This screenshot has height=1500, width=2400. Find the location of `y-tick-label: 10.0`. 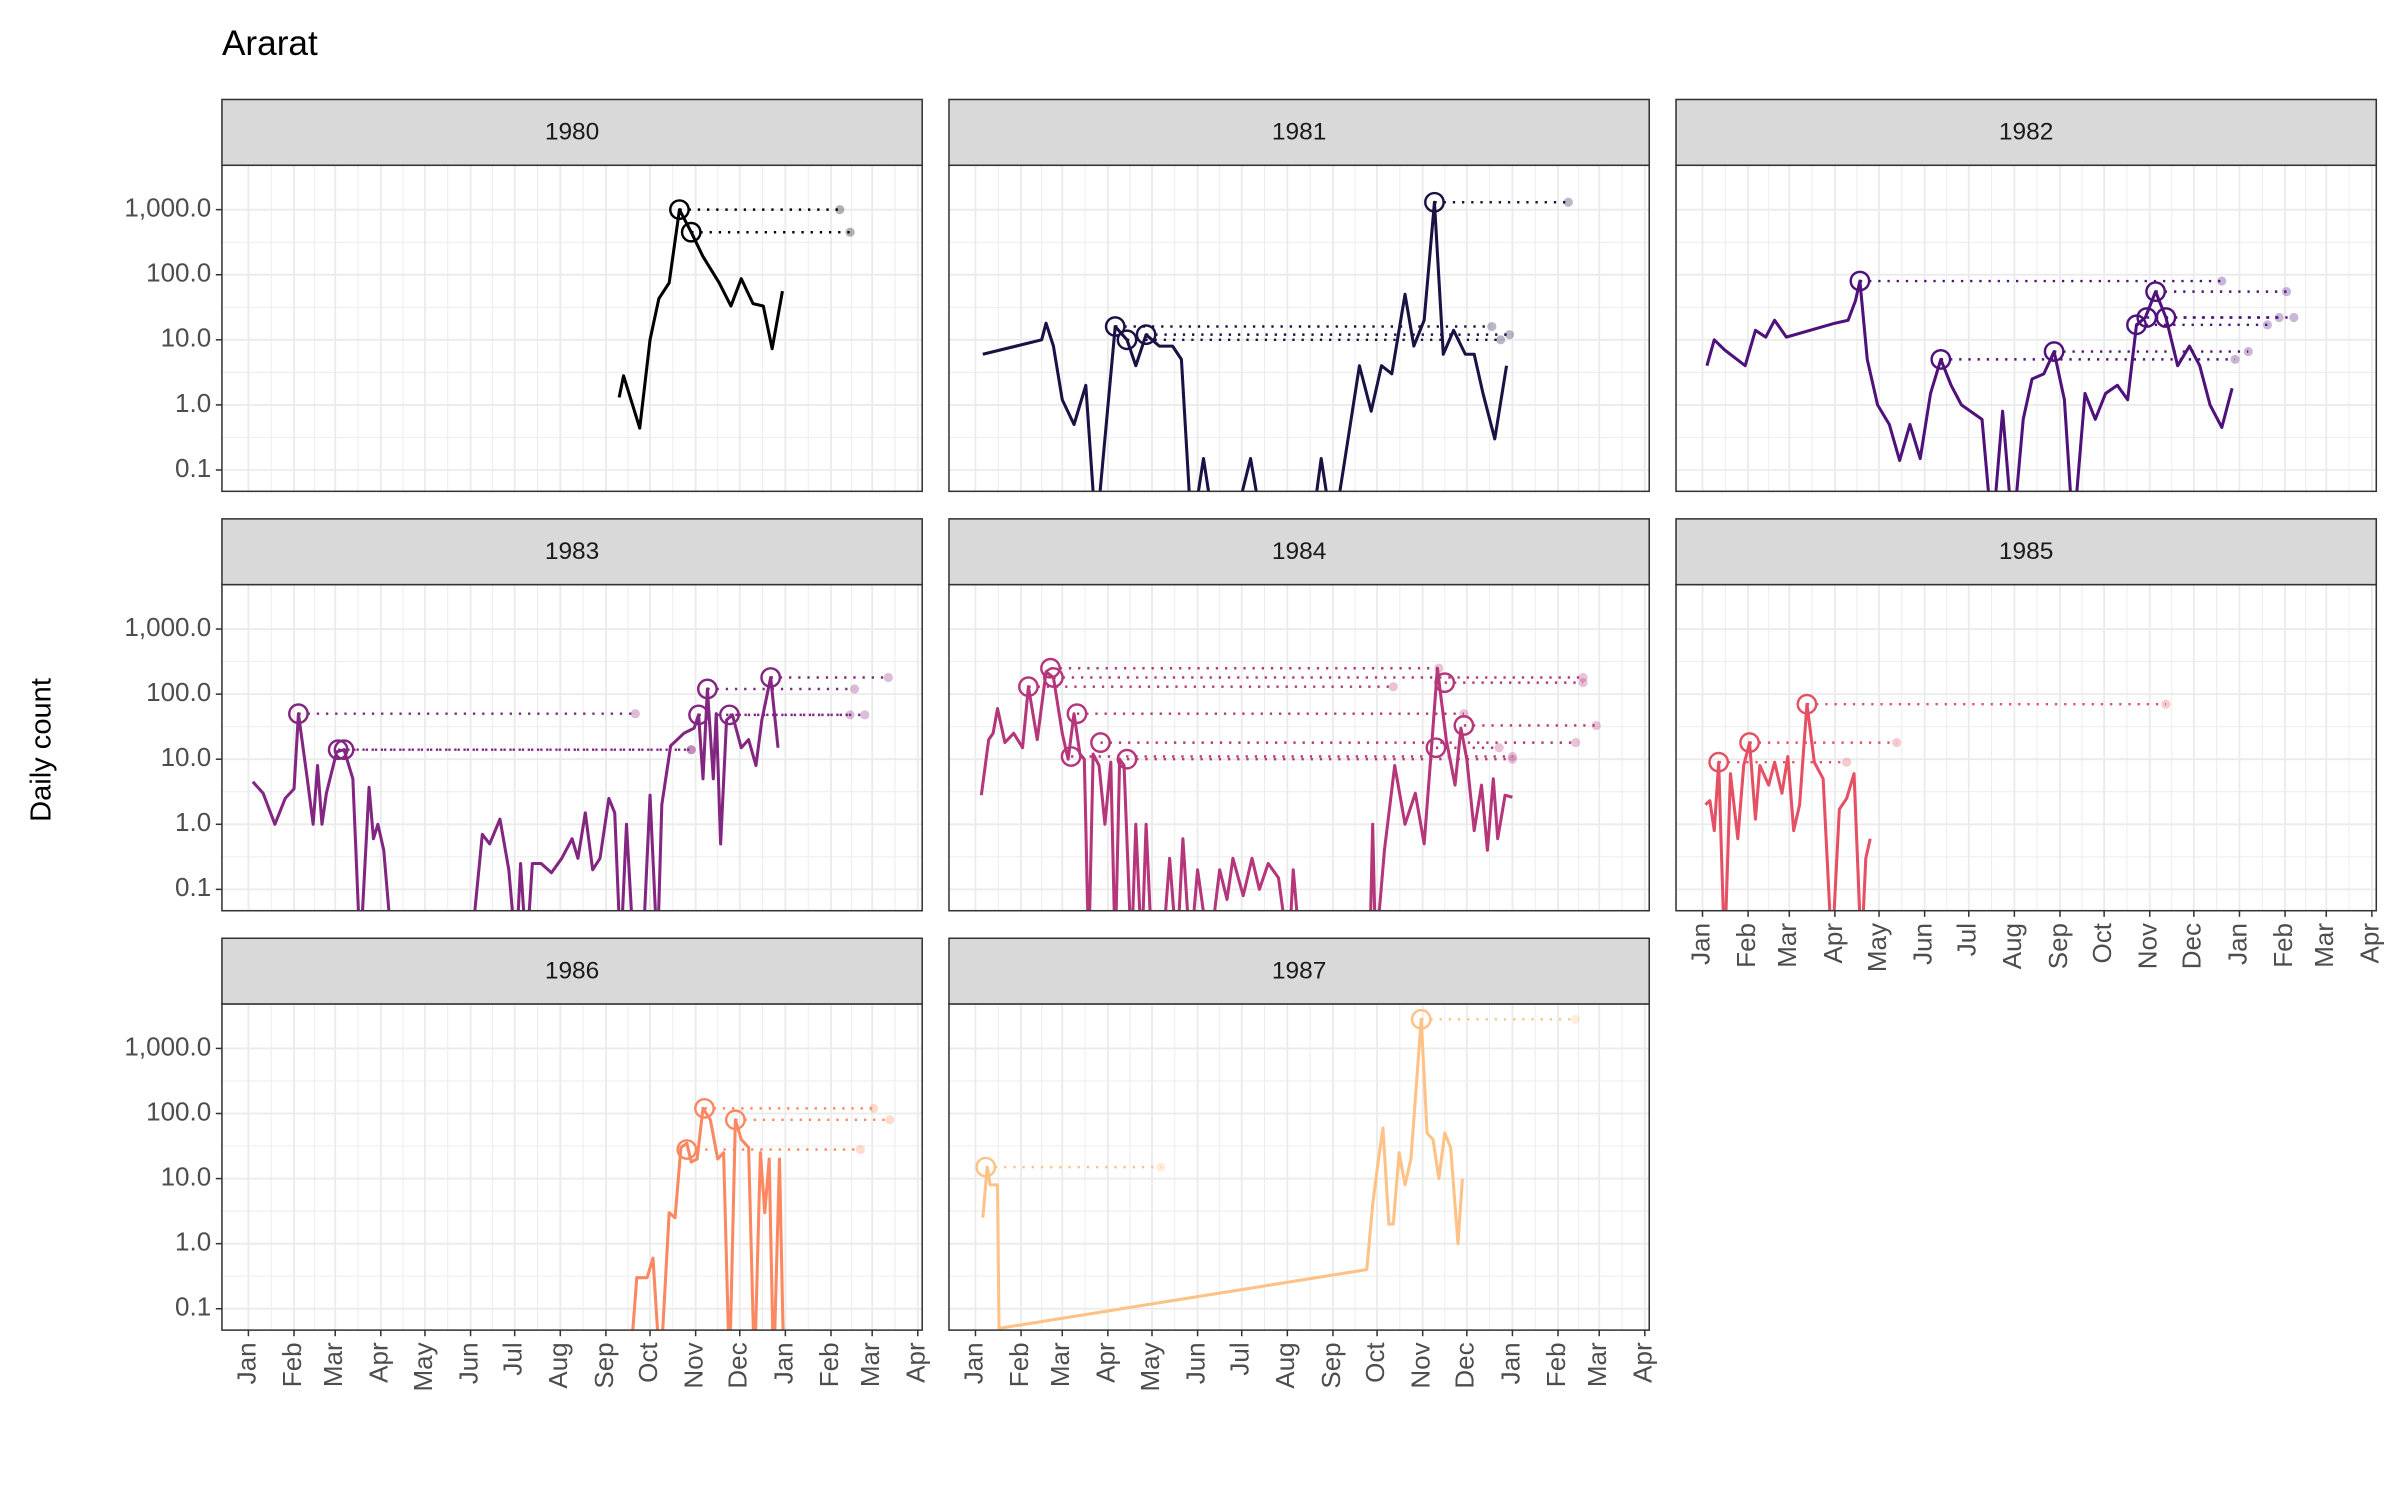

y-tick-label: 10.0 is located at coordinates (186, 338).